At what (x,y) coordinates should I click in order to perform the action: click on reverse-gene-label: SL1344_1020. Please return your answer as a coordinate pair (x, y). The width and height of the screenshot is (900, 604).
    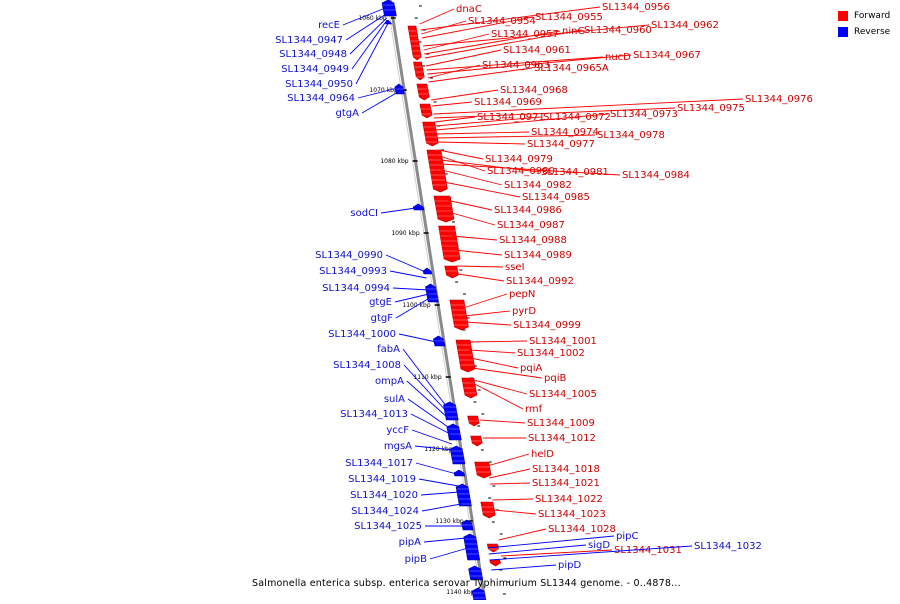
    Looking at the image, I should click on (384, 495).